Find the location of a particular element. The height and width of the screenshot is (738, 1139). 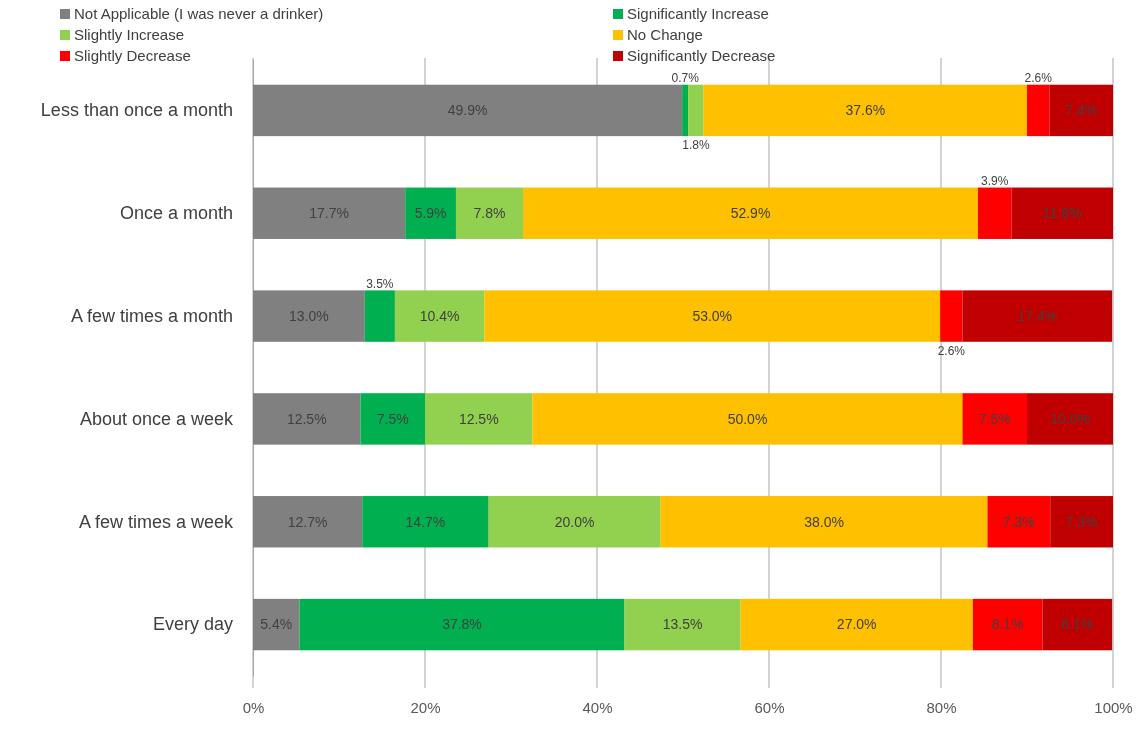

data-label: 10.0% is located at coordinates (1070, 418).